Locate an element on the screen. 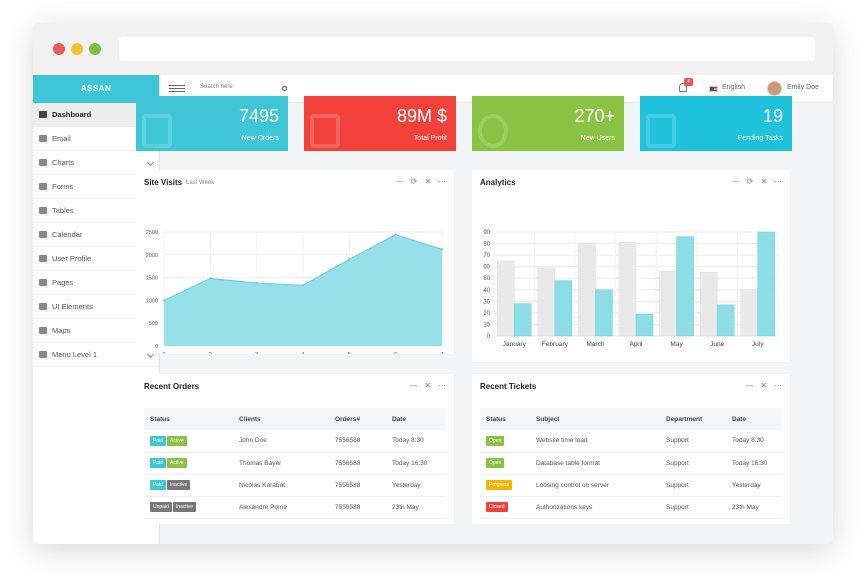  language-selector: English is located at coordinates (733, 87).